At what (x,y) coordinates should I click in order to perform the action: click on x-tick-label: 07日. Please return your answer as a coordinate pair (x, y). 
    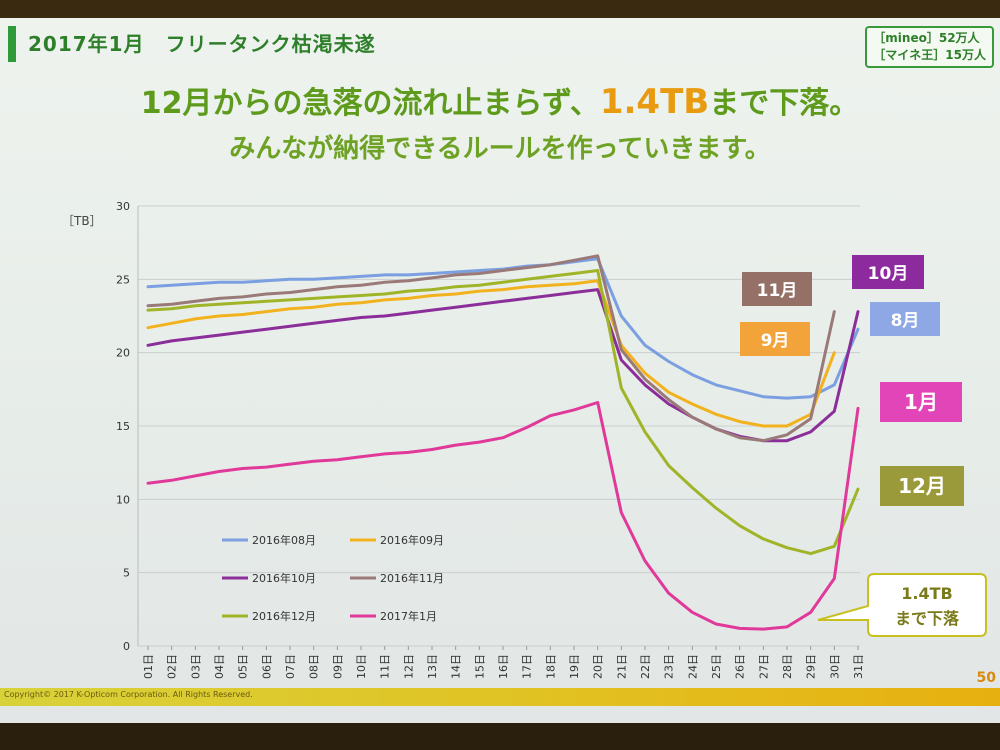
    Looking at the image, I should click on (290, 666).